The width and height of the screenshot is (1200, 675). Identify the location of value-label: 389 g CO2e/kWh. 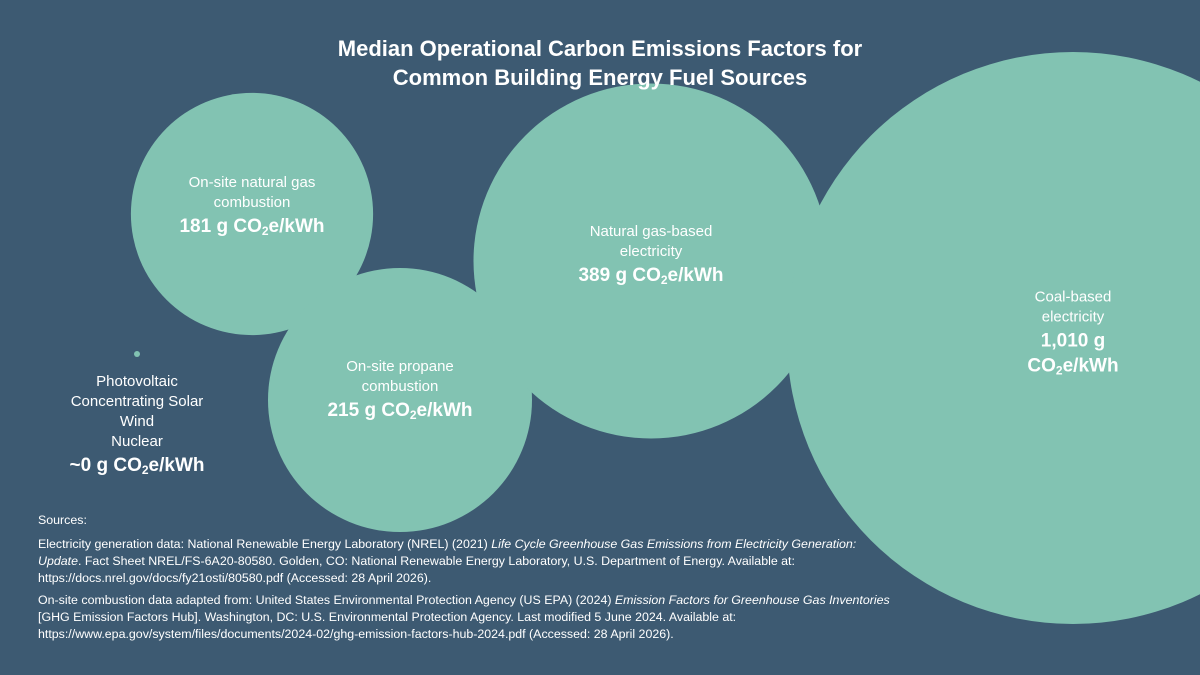
(651, 276).